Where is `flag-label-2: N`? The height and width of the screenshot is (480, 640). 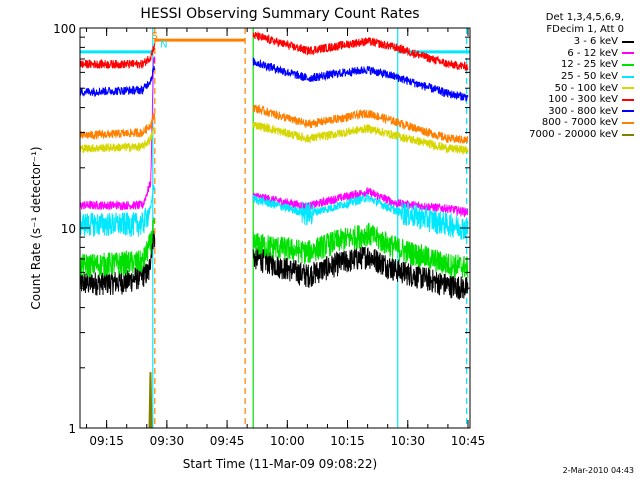
flag-label-2: N is located at coordinates (163, 44).